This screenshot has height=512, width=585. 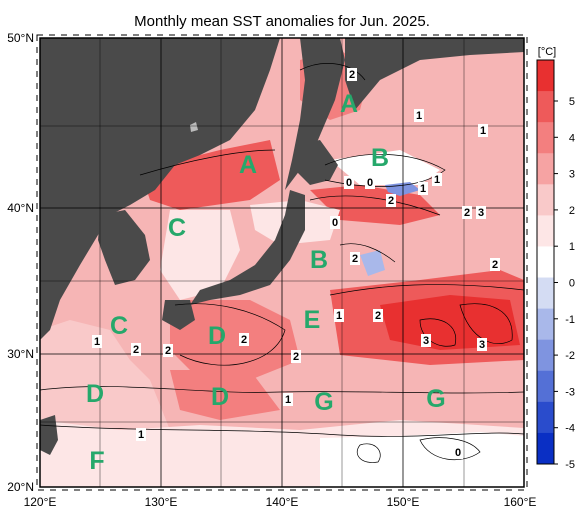 What do you see at coordinates (247, 247) in the screenshot?
I see `land-honshu` at bounding box center [247, 247].